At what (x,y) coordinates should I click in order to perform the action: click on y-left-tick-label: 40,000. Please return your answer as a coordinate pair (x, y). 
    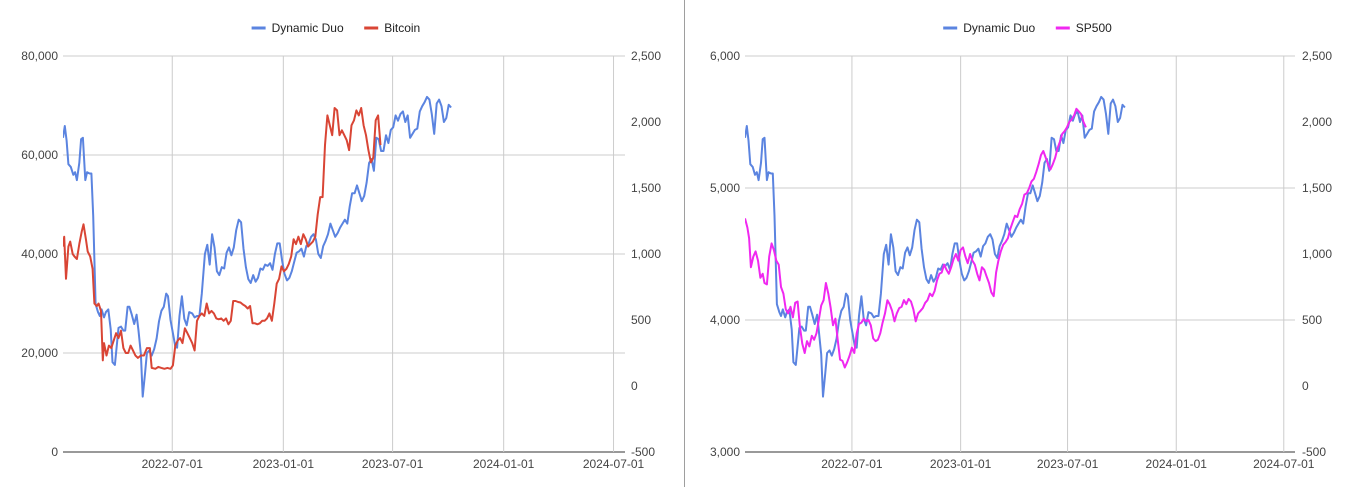
    Looking at the image, I should click on (39, 254).